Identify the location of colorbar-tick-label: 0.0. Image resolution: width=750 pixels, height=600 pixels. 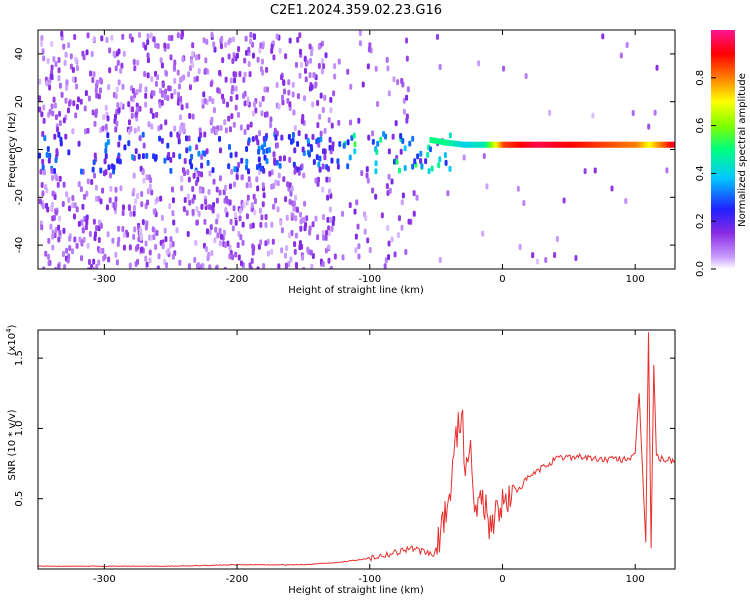
(700, 269).